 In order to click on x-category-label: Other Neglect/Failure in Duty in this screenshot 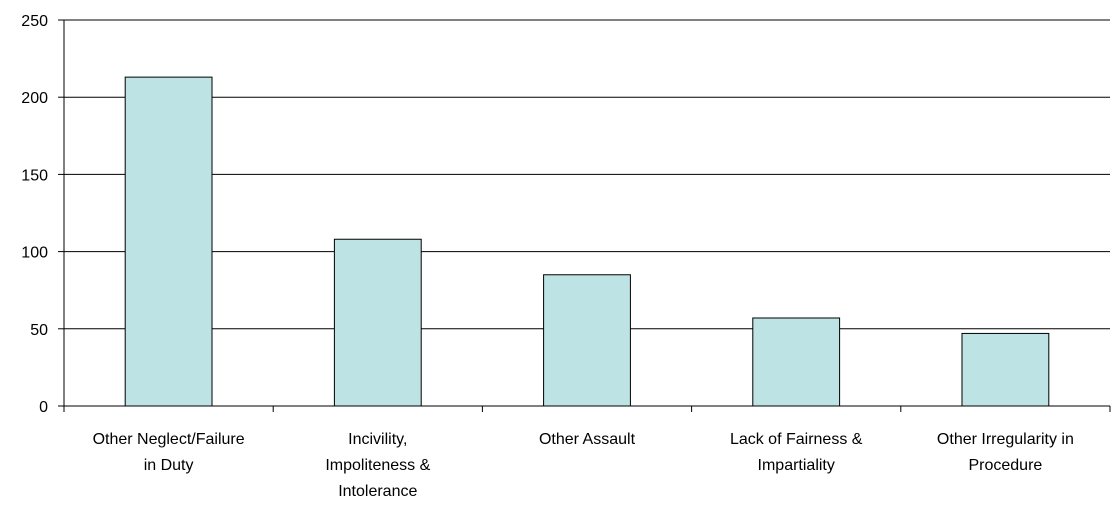, I will do `click(169, 452)`.